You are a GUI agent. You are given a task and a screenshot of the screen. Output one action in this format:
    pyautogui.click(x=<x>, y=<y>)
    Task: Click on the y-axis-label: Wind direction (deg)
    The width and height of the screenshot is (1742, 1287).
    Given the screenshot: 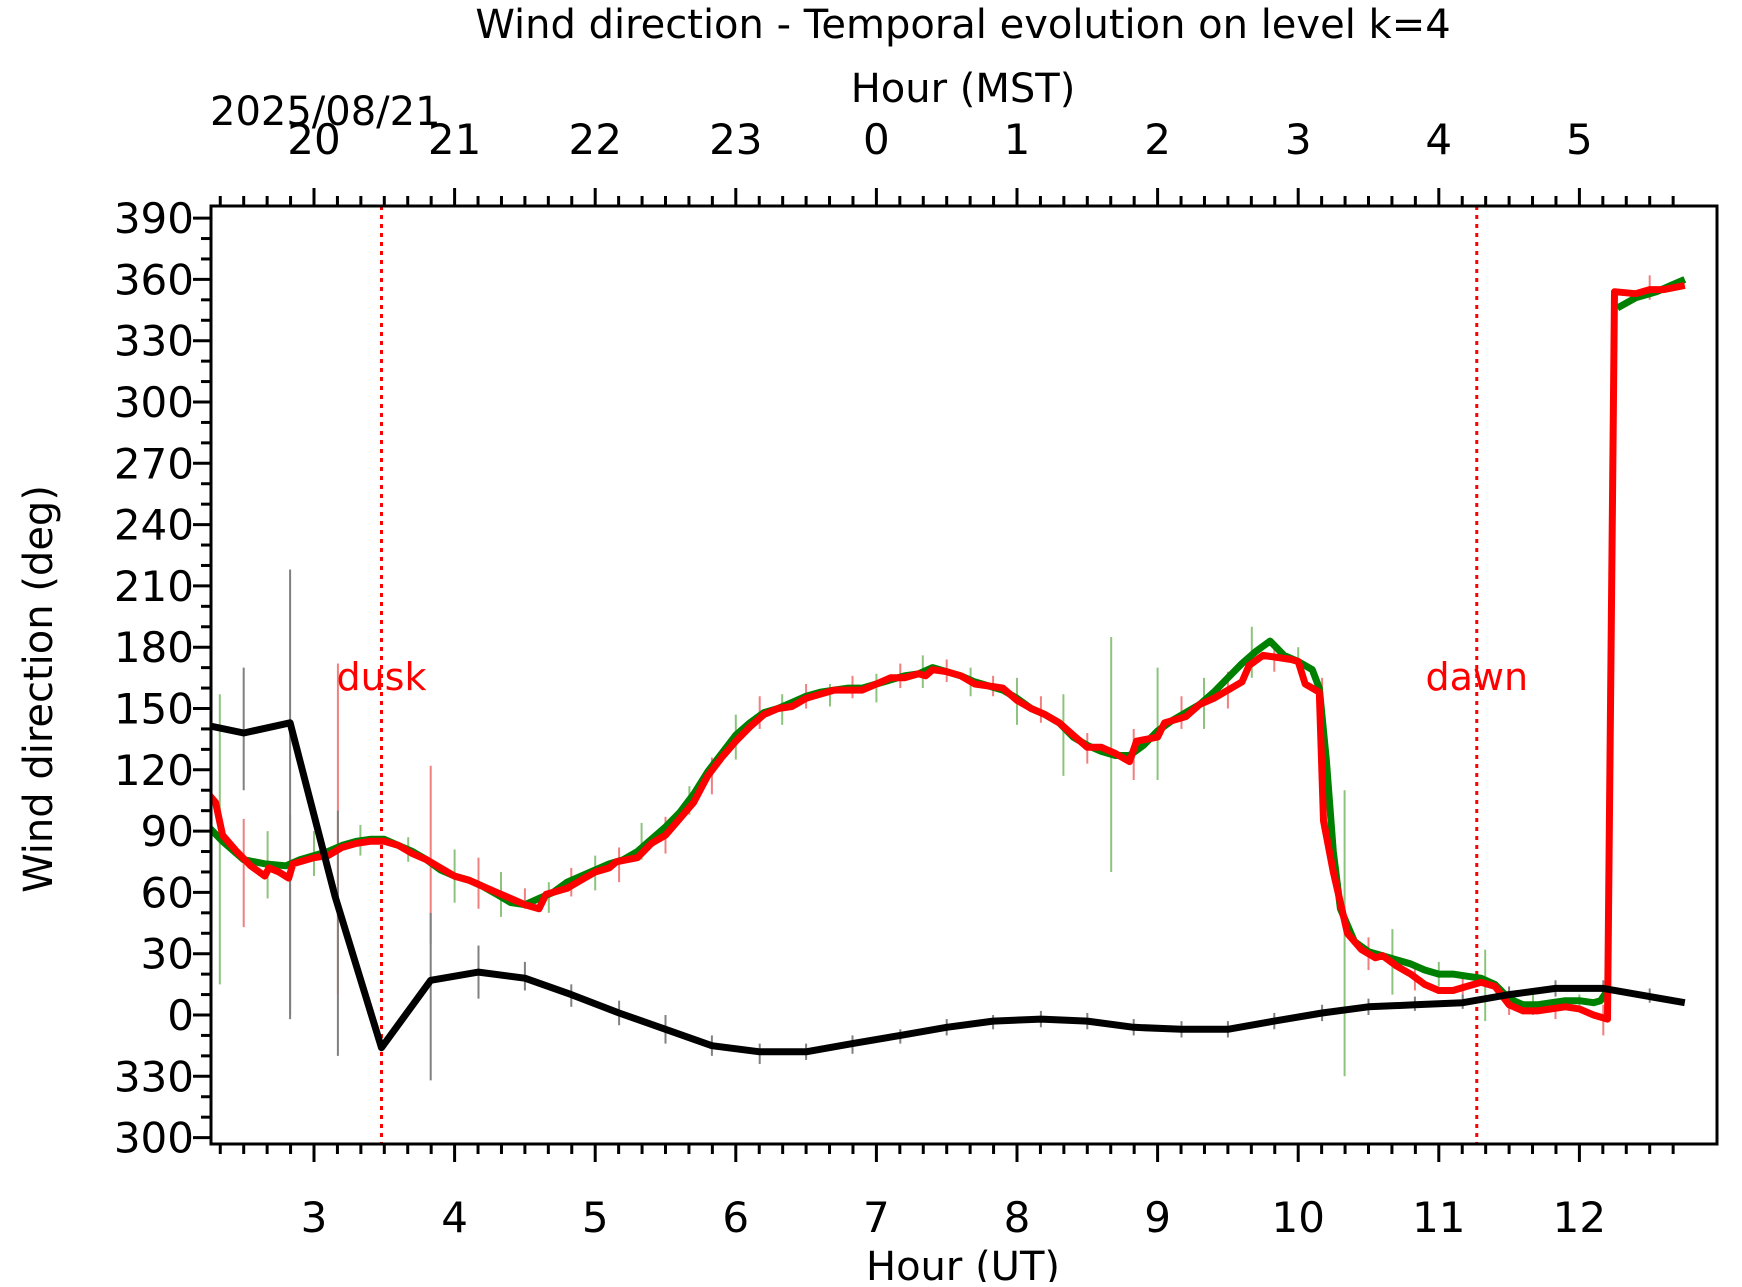 What is the action you would take?
    pyautogui.click(x=39, y=689)
    